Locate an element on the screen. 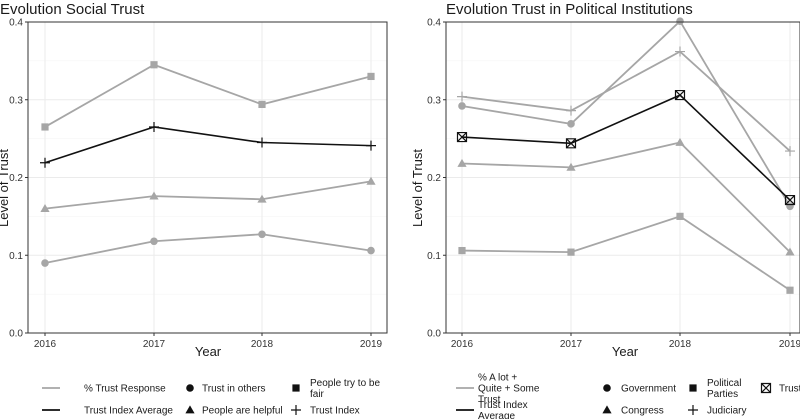 Image resolution: width=800 pixels, height=419 pixels. legend-label: Political Parties is located at coordinates (724, 389).